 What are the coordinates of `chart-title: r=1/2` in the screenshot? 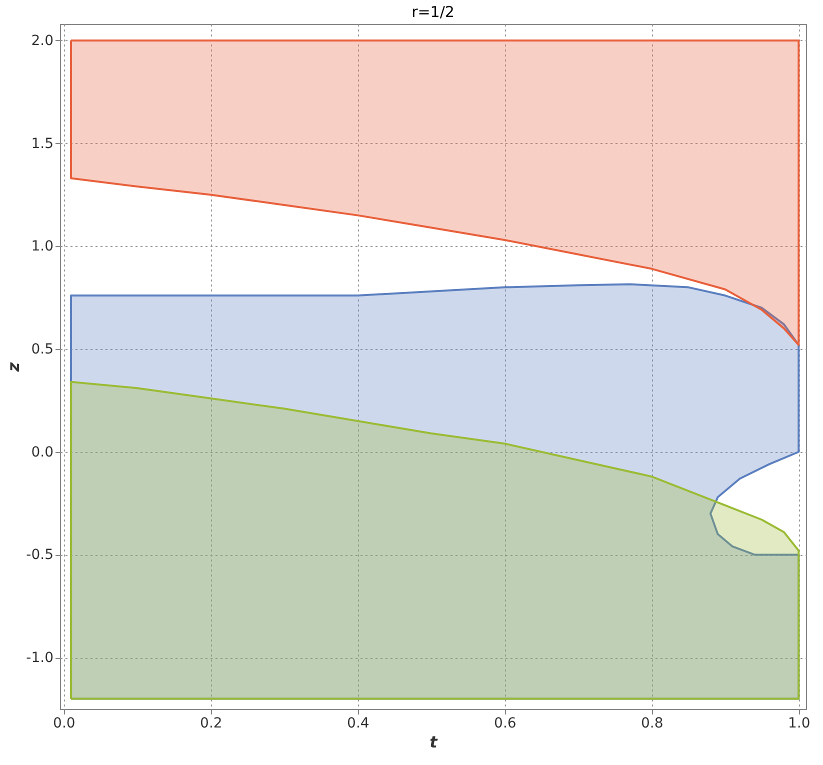 It's located at (433, 12).